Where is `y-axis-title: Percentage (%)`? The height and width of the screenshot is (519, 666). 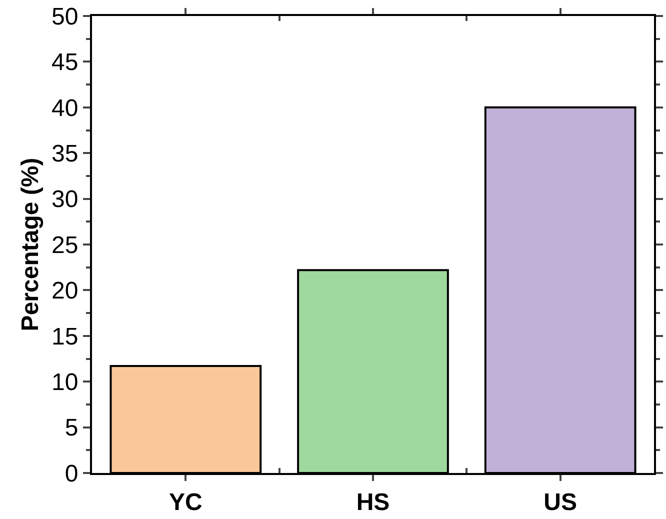 y-axis-title: Percentage (%) is located at coordinates (30, 245).